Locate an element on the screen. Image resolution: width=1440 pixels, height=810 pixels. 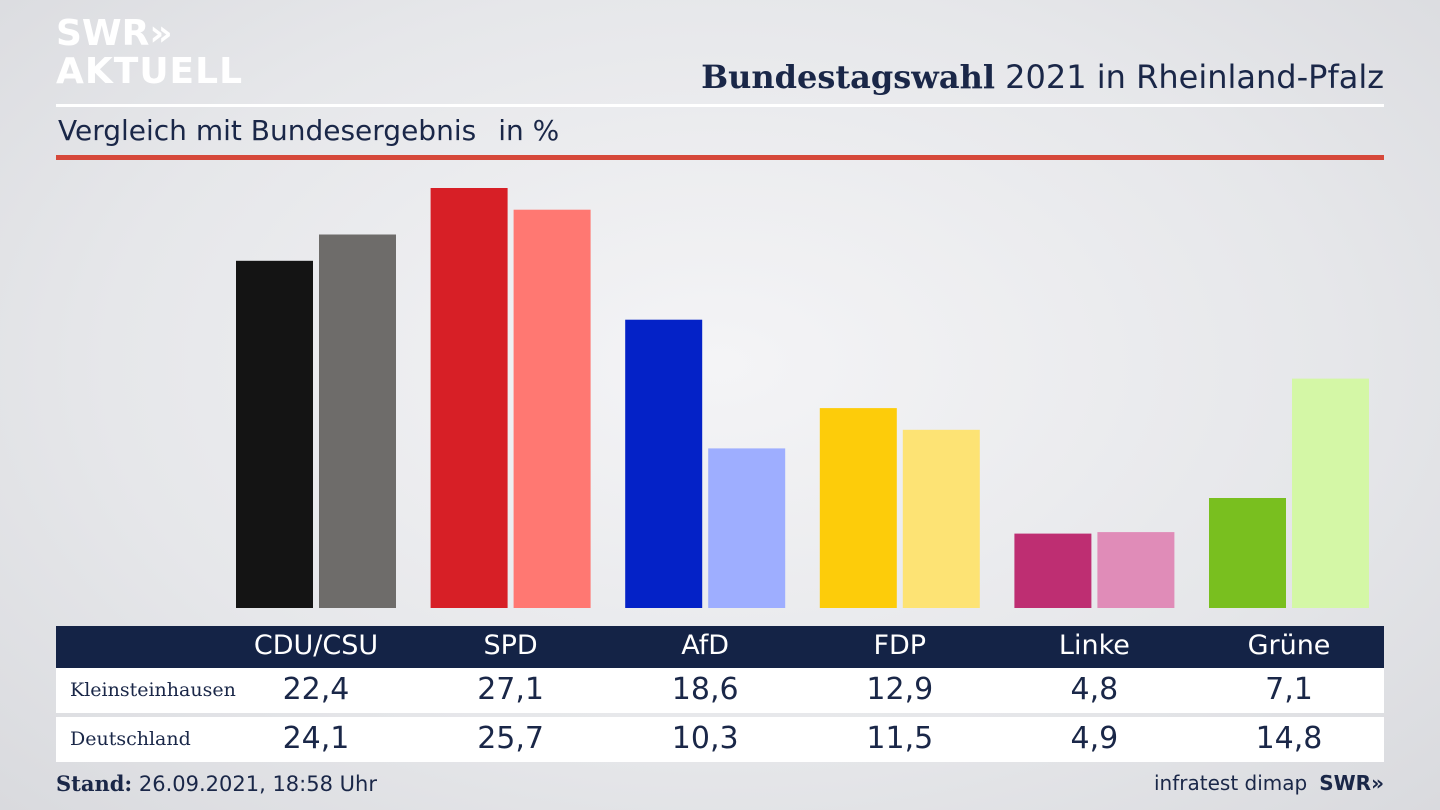
column-header: FDP is located at coordinates (900, 645).